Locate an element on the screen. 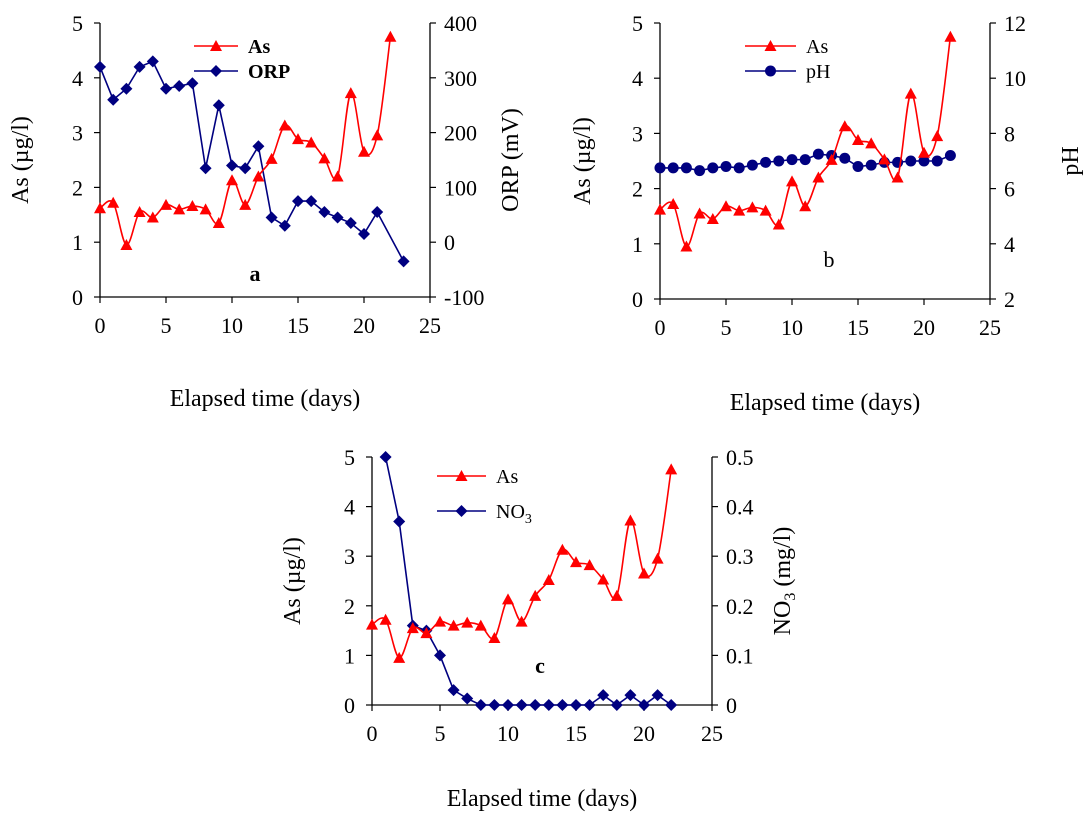 The height and width of the screenshot is (813, 1090). legend-label-no3: NO3 is located at coordinates (514, 514).